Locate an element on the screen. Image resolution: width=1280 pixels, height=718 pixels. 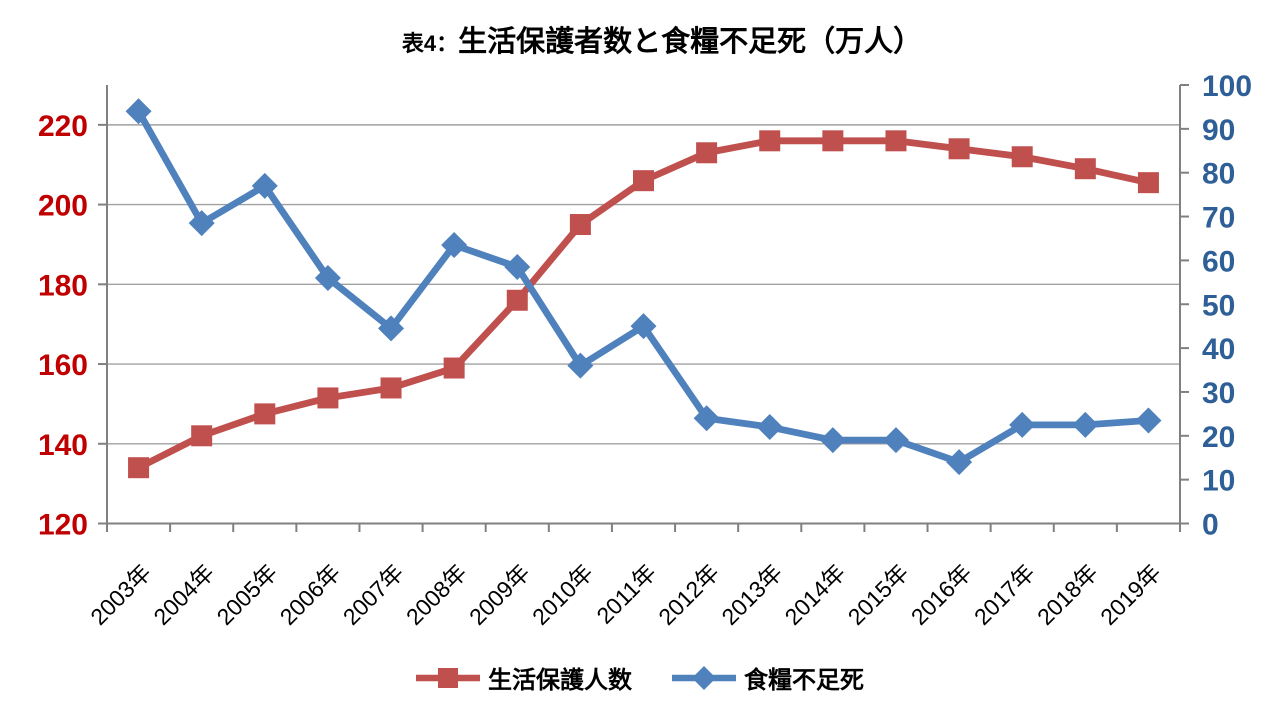
left-axis-tick-label: 160 is located at coordinates (63, 365).